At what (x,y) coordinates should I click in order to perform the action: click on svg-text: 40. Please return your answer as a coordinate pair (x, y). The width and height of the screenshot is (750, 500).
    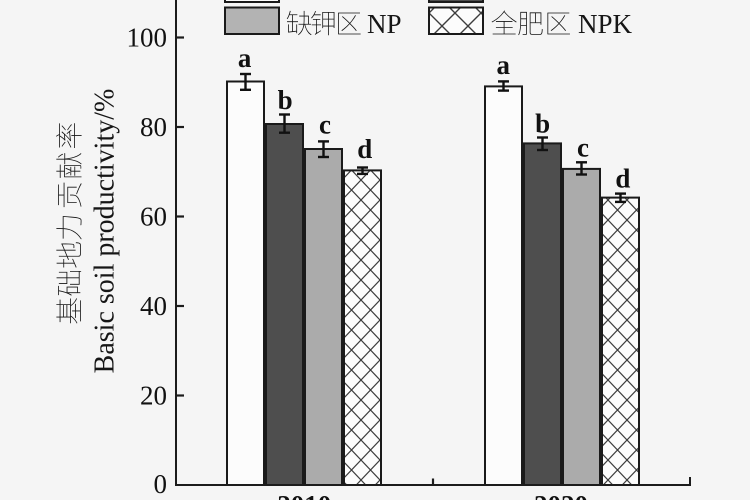
    Looking at the image, I should click on (153, 306).